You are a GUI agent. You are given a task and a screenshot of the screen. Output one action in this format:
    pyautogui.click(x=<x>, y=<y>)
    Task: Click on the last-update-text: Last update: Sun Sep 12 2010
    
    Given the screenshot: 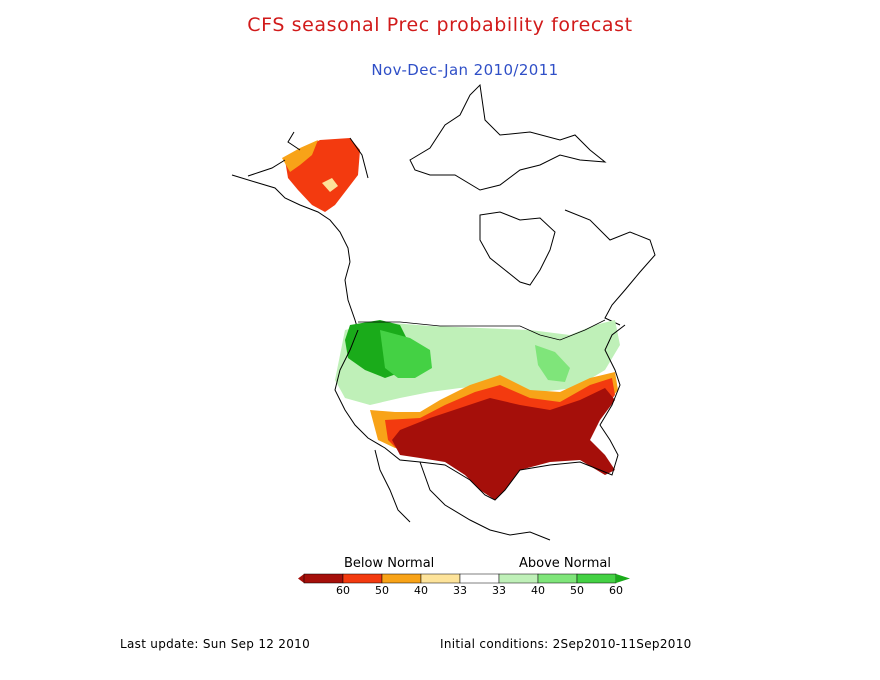 What is the action you would take?
    pyautogui.click(x=215, y=644)
    